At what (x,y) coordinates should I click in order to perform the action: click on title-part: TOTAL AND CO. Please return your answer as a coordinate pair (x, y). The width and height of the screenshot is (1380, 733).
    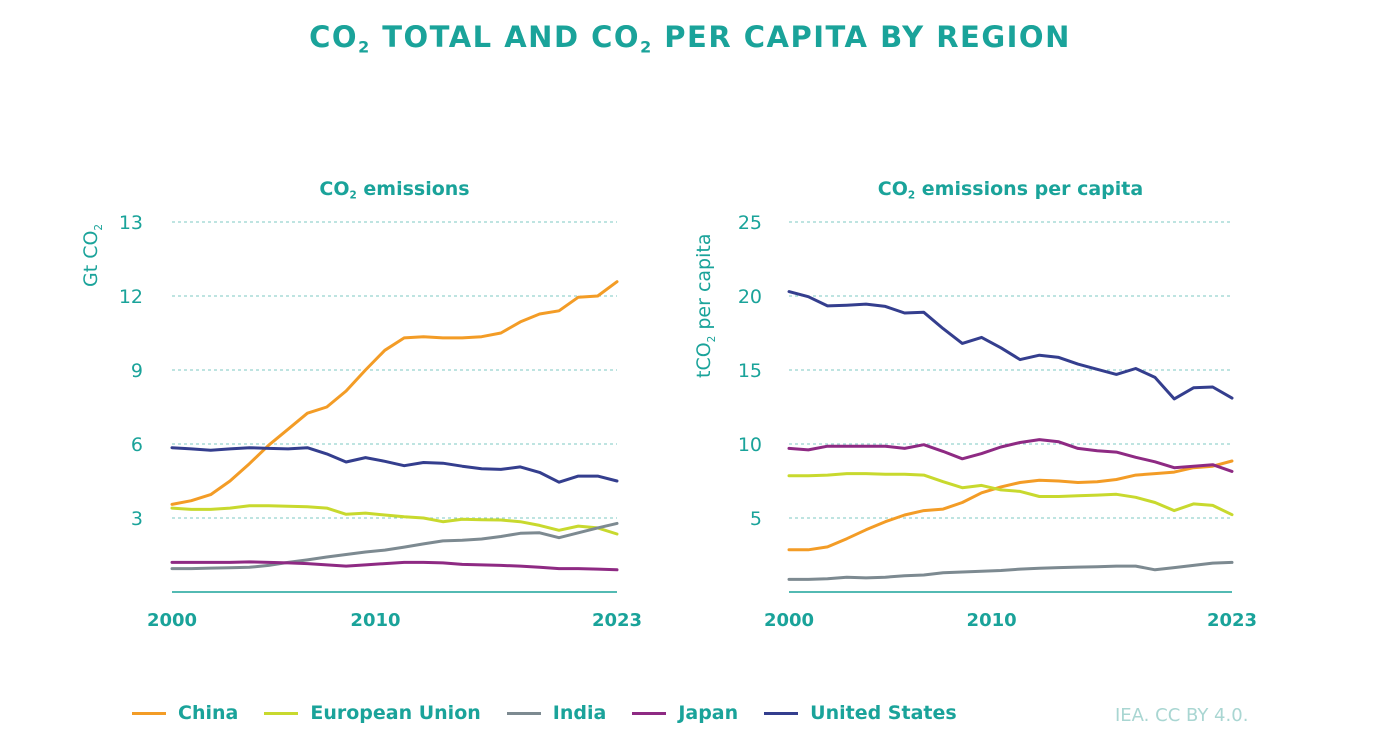
    Looking at the image, I should click on (505, 37).